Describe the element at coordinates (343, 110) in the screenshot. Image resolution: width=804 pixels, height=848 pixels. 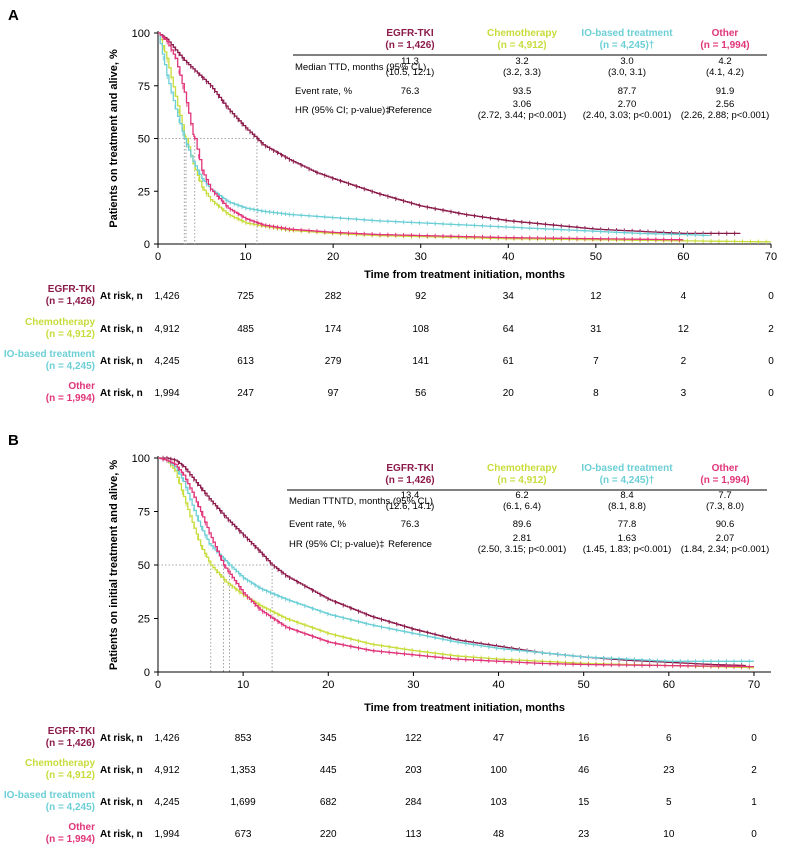
I see `table-row-label: HR (95% CI; p-value)‡` at that location.